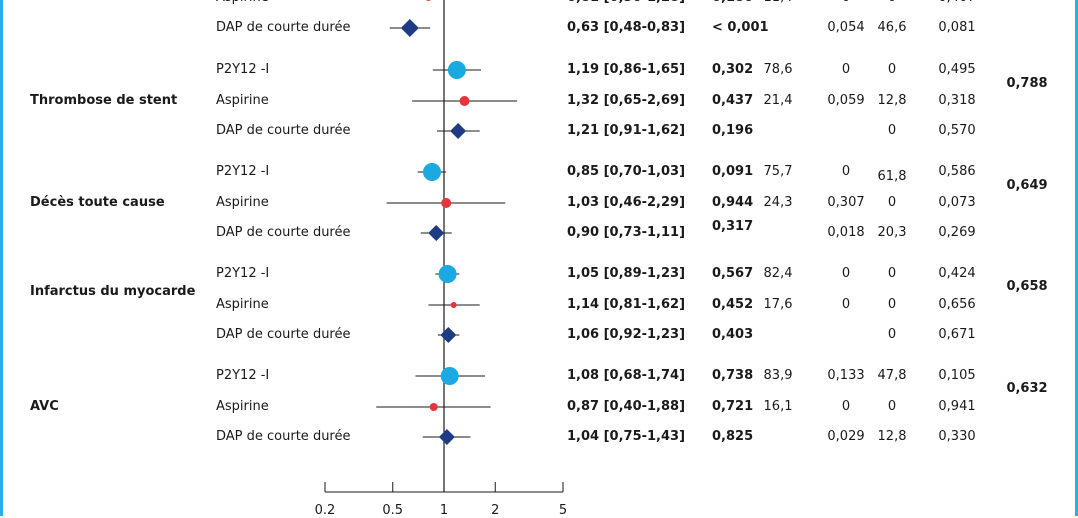 Image resolution: width=1078 pixels, height=518 pixels. What do you see at coordinates (778, 406) in the screenshot?
I see `weight-value: 16,1` at bounding box center [778, 406].